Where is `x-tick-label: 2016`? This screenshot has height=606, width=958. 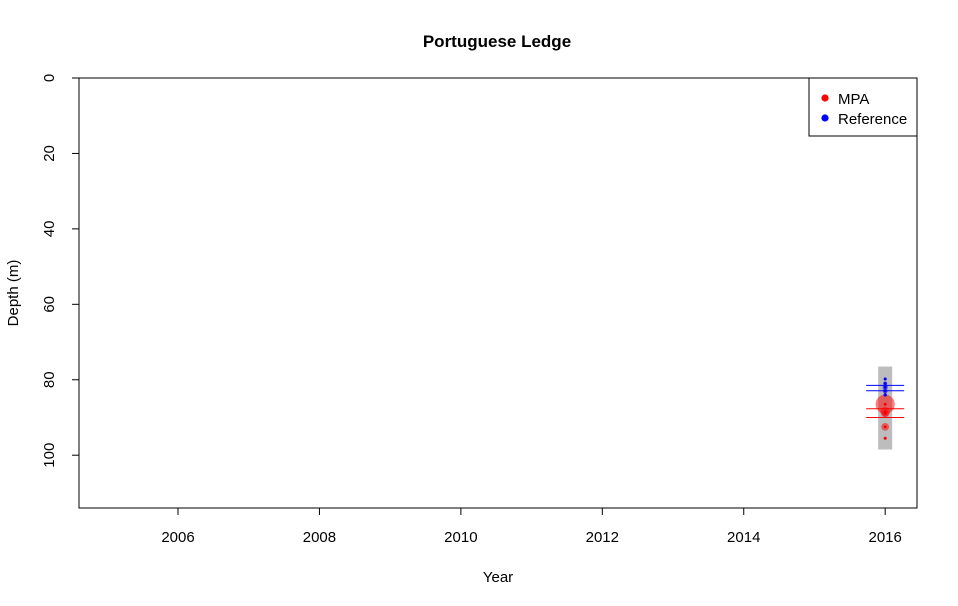
x-tick-label: 2016 is located at coordinates (884, 537).